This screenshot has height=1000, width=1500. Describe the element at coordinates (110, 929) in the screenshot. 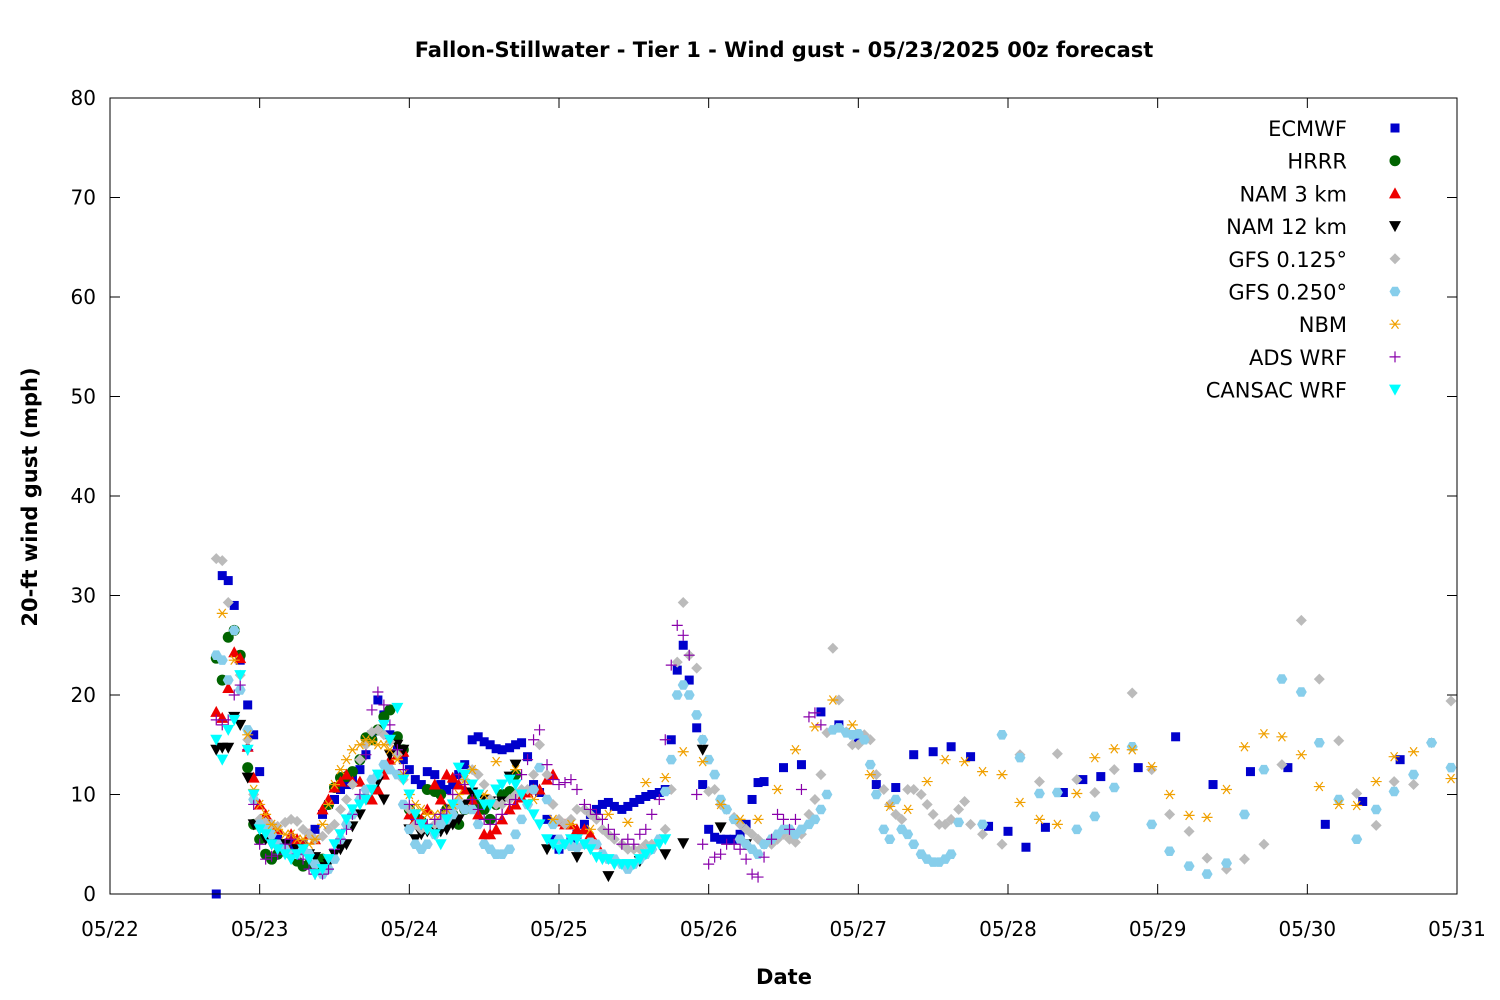

I see `x-tick-label: 05/22` at that location.